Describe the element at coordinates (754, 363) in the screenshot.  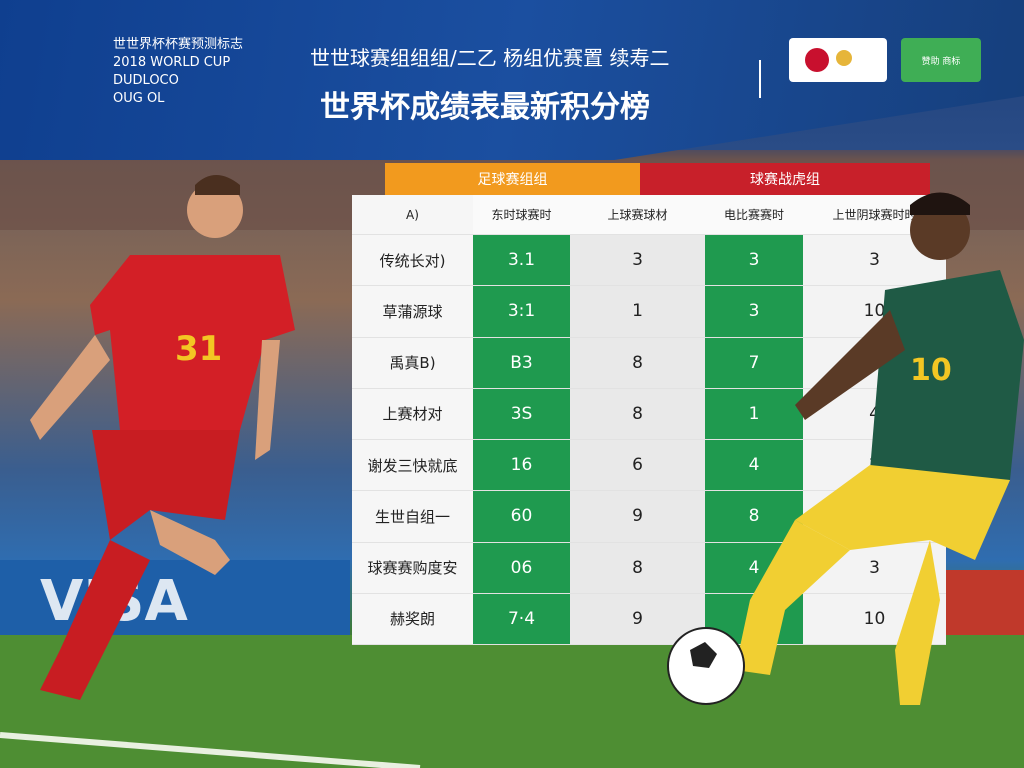
I see `table-cell: 7` at that location.